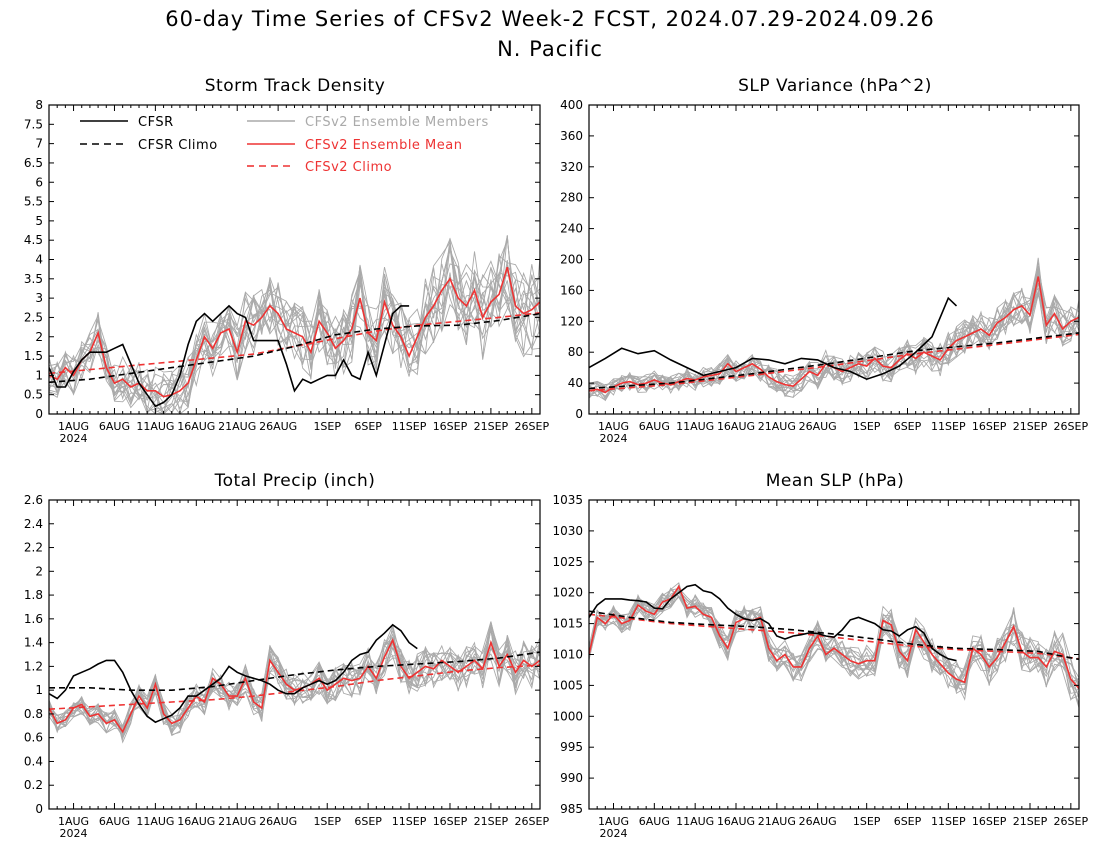 Image resolution: width=1100 pixels, height=850 pixels. Describe the element at coordinates (39, 260) in the screenshot. I see `y-tick-label: 4` at that location.